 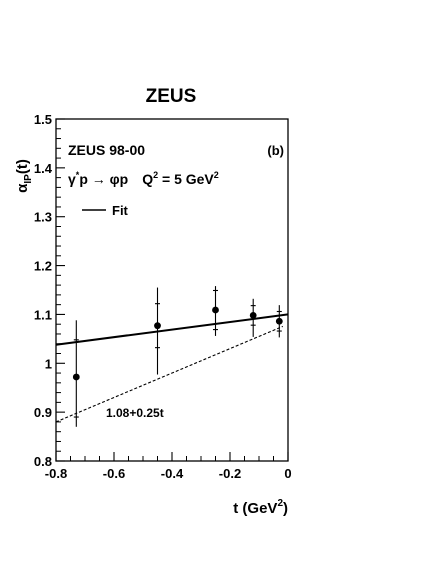 I want to click on process-rest: p → φp, so click(x=103, y=179).